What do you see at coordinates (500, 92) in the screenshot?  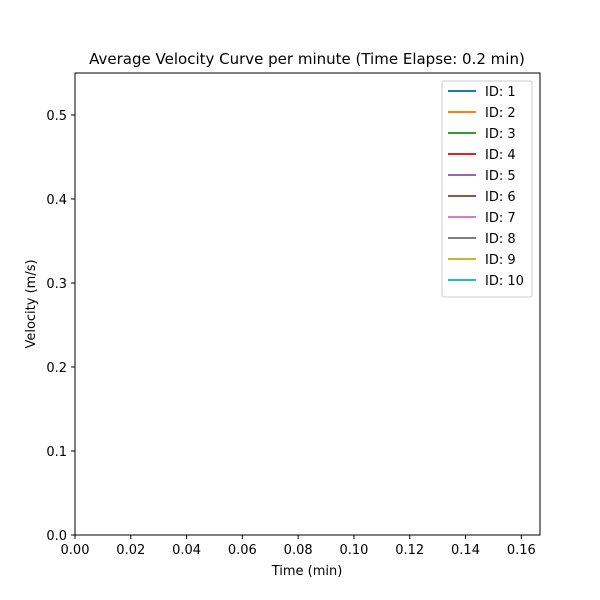 I see `legend-label: ID: 1` at bounding box center [500, 92].